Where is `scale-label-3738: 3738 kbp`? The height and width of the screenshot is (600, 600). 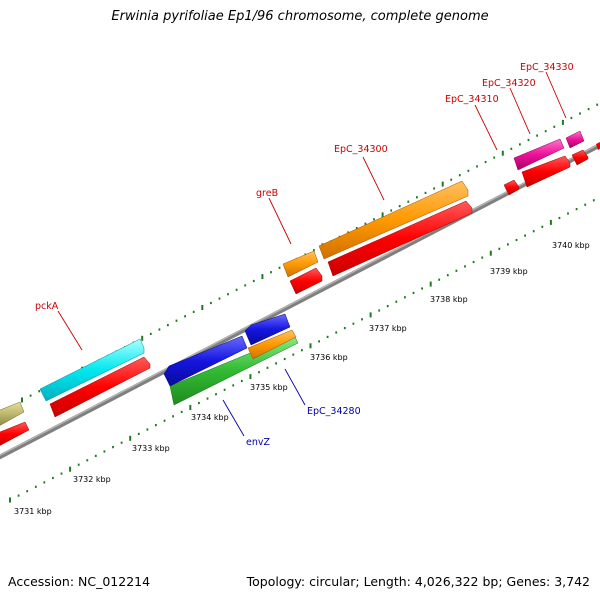 scale-label-3738: 3738 kbp is located at coordinates (449, 299).